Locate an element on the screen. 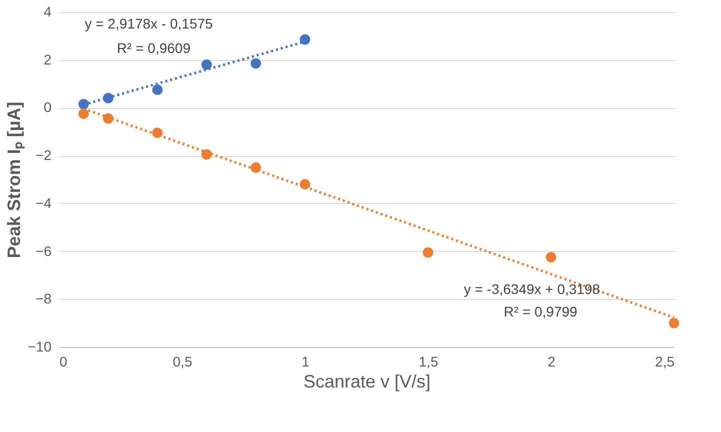  y-axis-title: Peak Strom Iₚ [µA] is located at coordinates (14, 180).